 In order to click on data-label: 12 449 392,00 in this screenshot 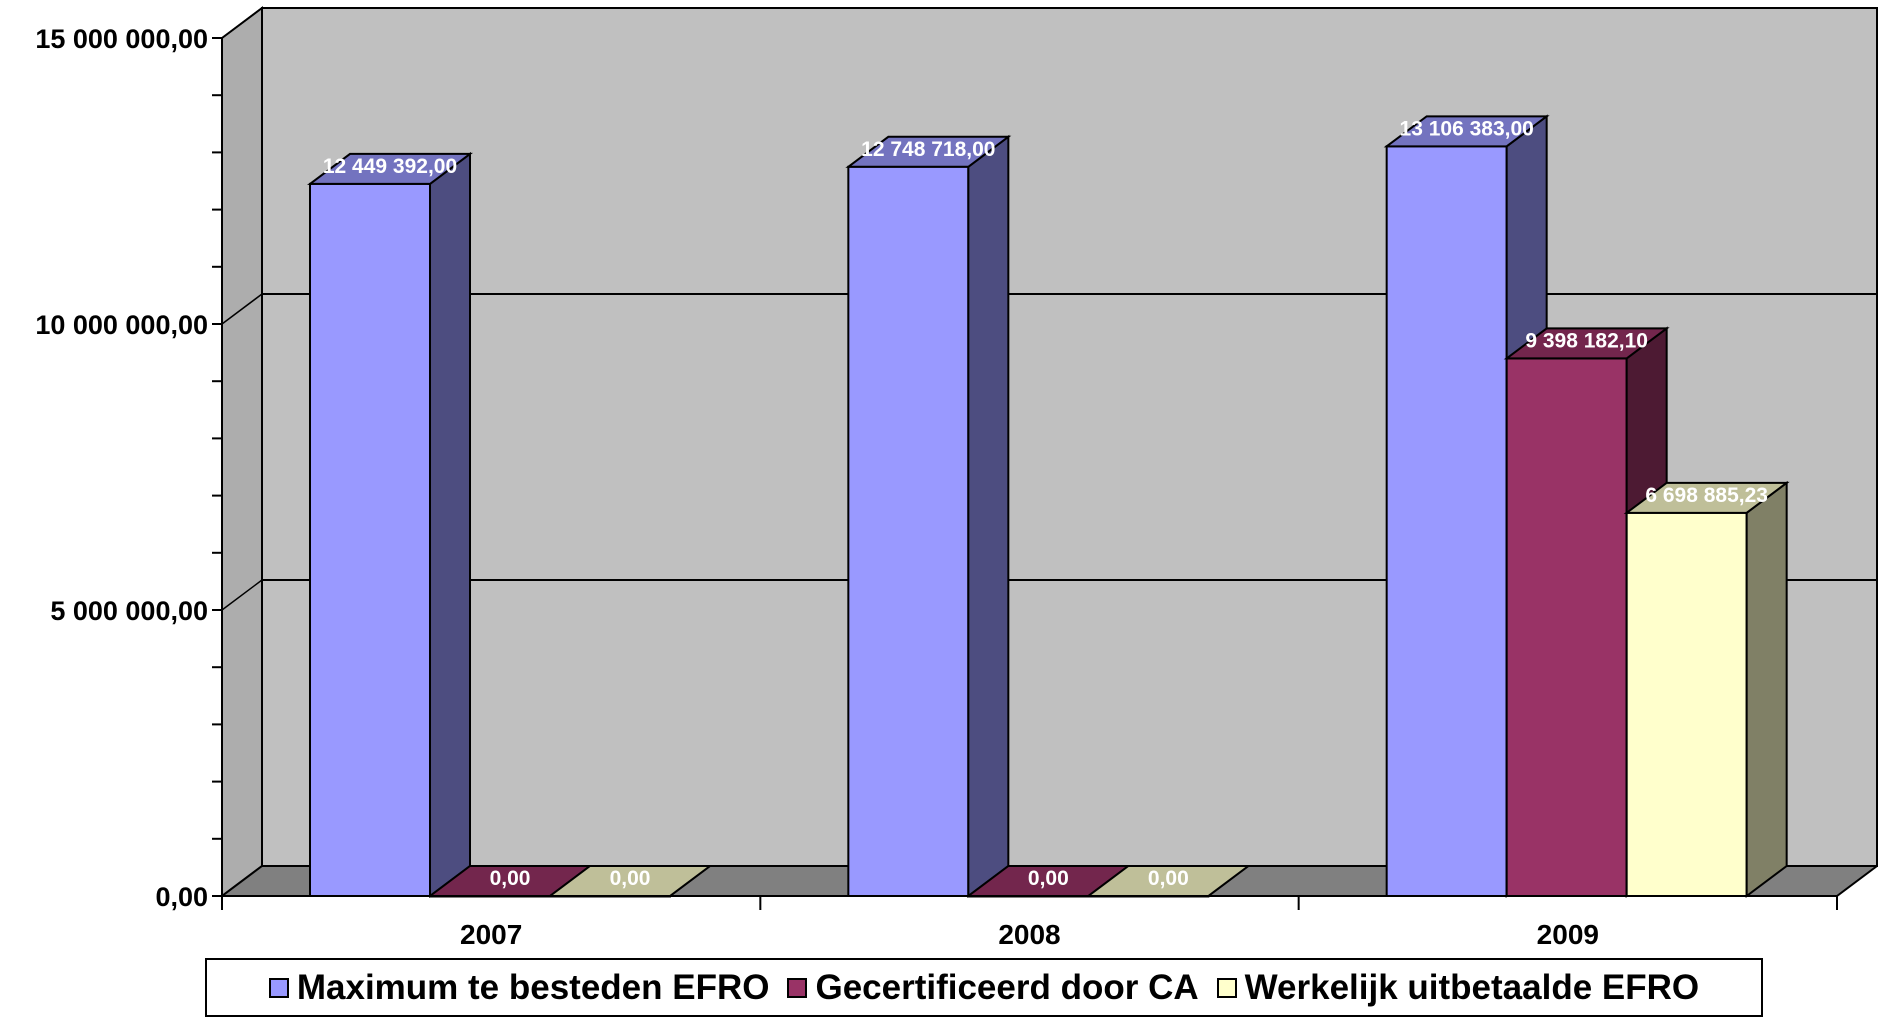, I will do `click(390, 166)`.